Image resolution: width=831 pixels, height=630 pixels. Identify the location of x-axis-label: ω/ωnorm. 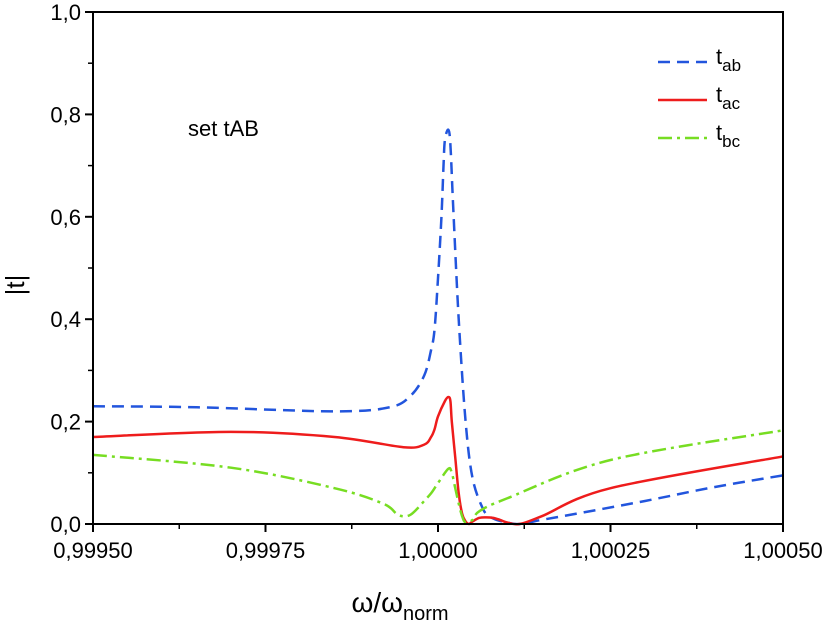
(399, 606).